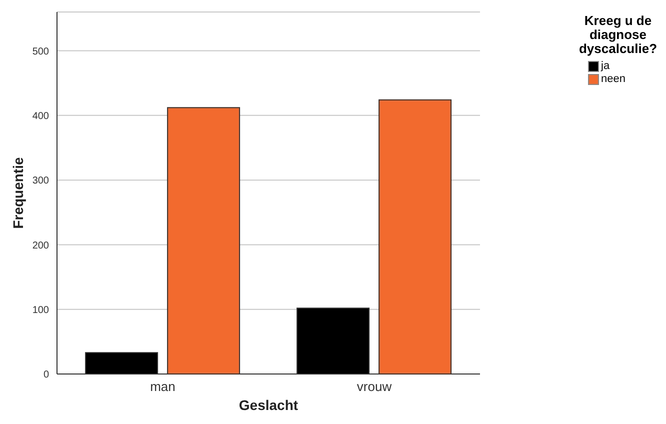 The width and height of the screenshot is (666, 424). I want to click on y-tick-label: 400, so click(41, 116).